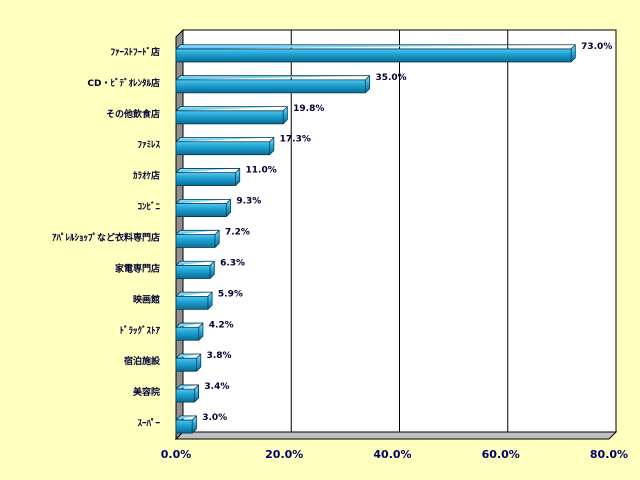 Image resolution: width=640 pixels, height=480 pixels. What do you see at coordinates (139, 330) in the screenshot?
I see `y-tick-label: ﾄﾞﾗｯｸﾞｽﾄｱ` at bounding box center [139, 330].